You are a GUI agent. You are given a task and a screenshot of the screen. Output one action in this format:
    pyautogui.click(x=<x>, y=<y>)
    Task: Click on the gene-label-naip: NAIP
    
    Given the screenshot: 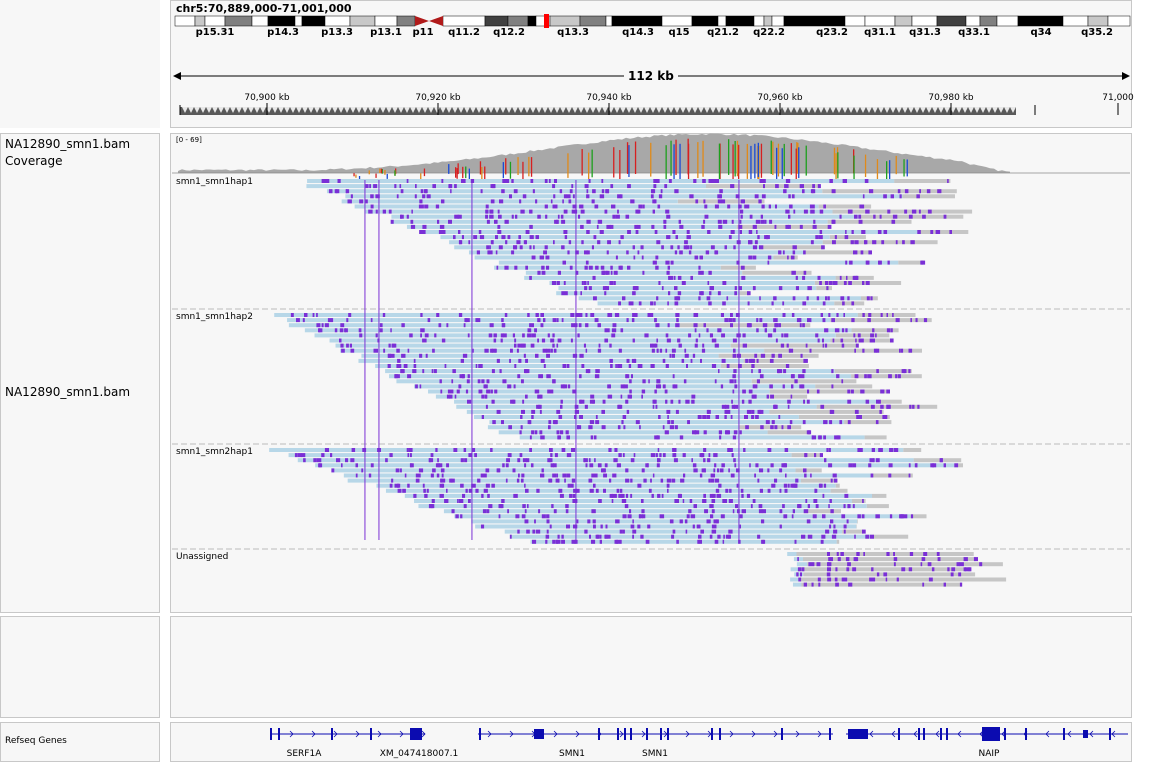 What is the action you would take?
    pyautogui.click(x=989, y=754)
    